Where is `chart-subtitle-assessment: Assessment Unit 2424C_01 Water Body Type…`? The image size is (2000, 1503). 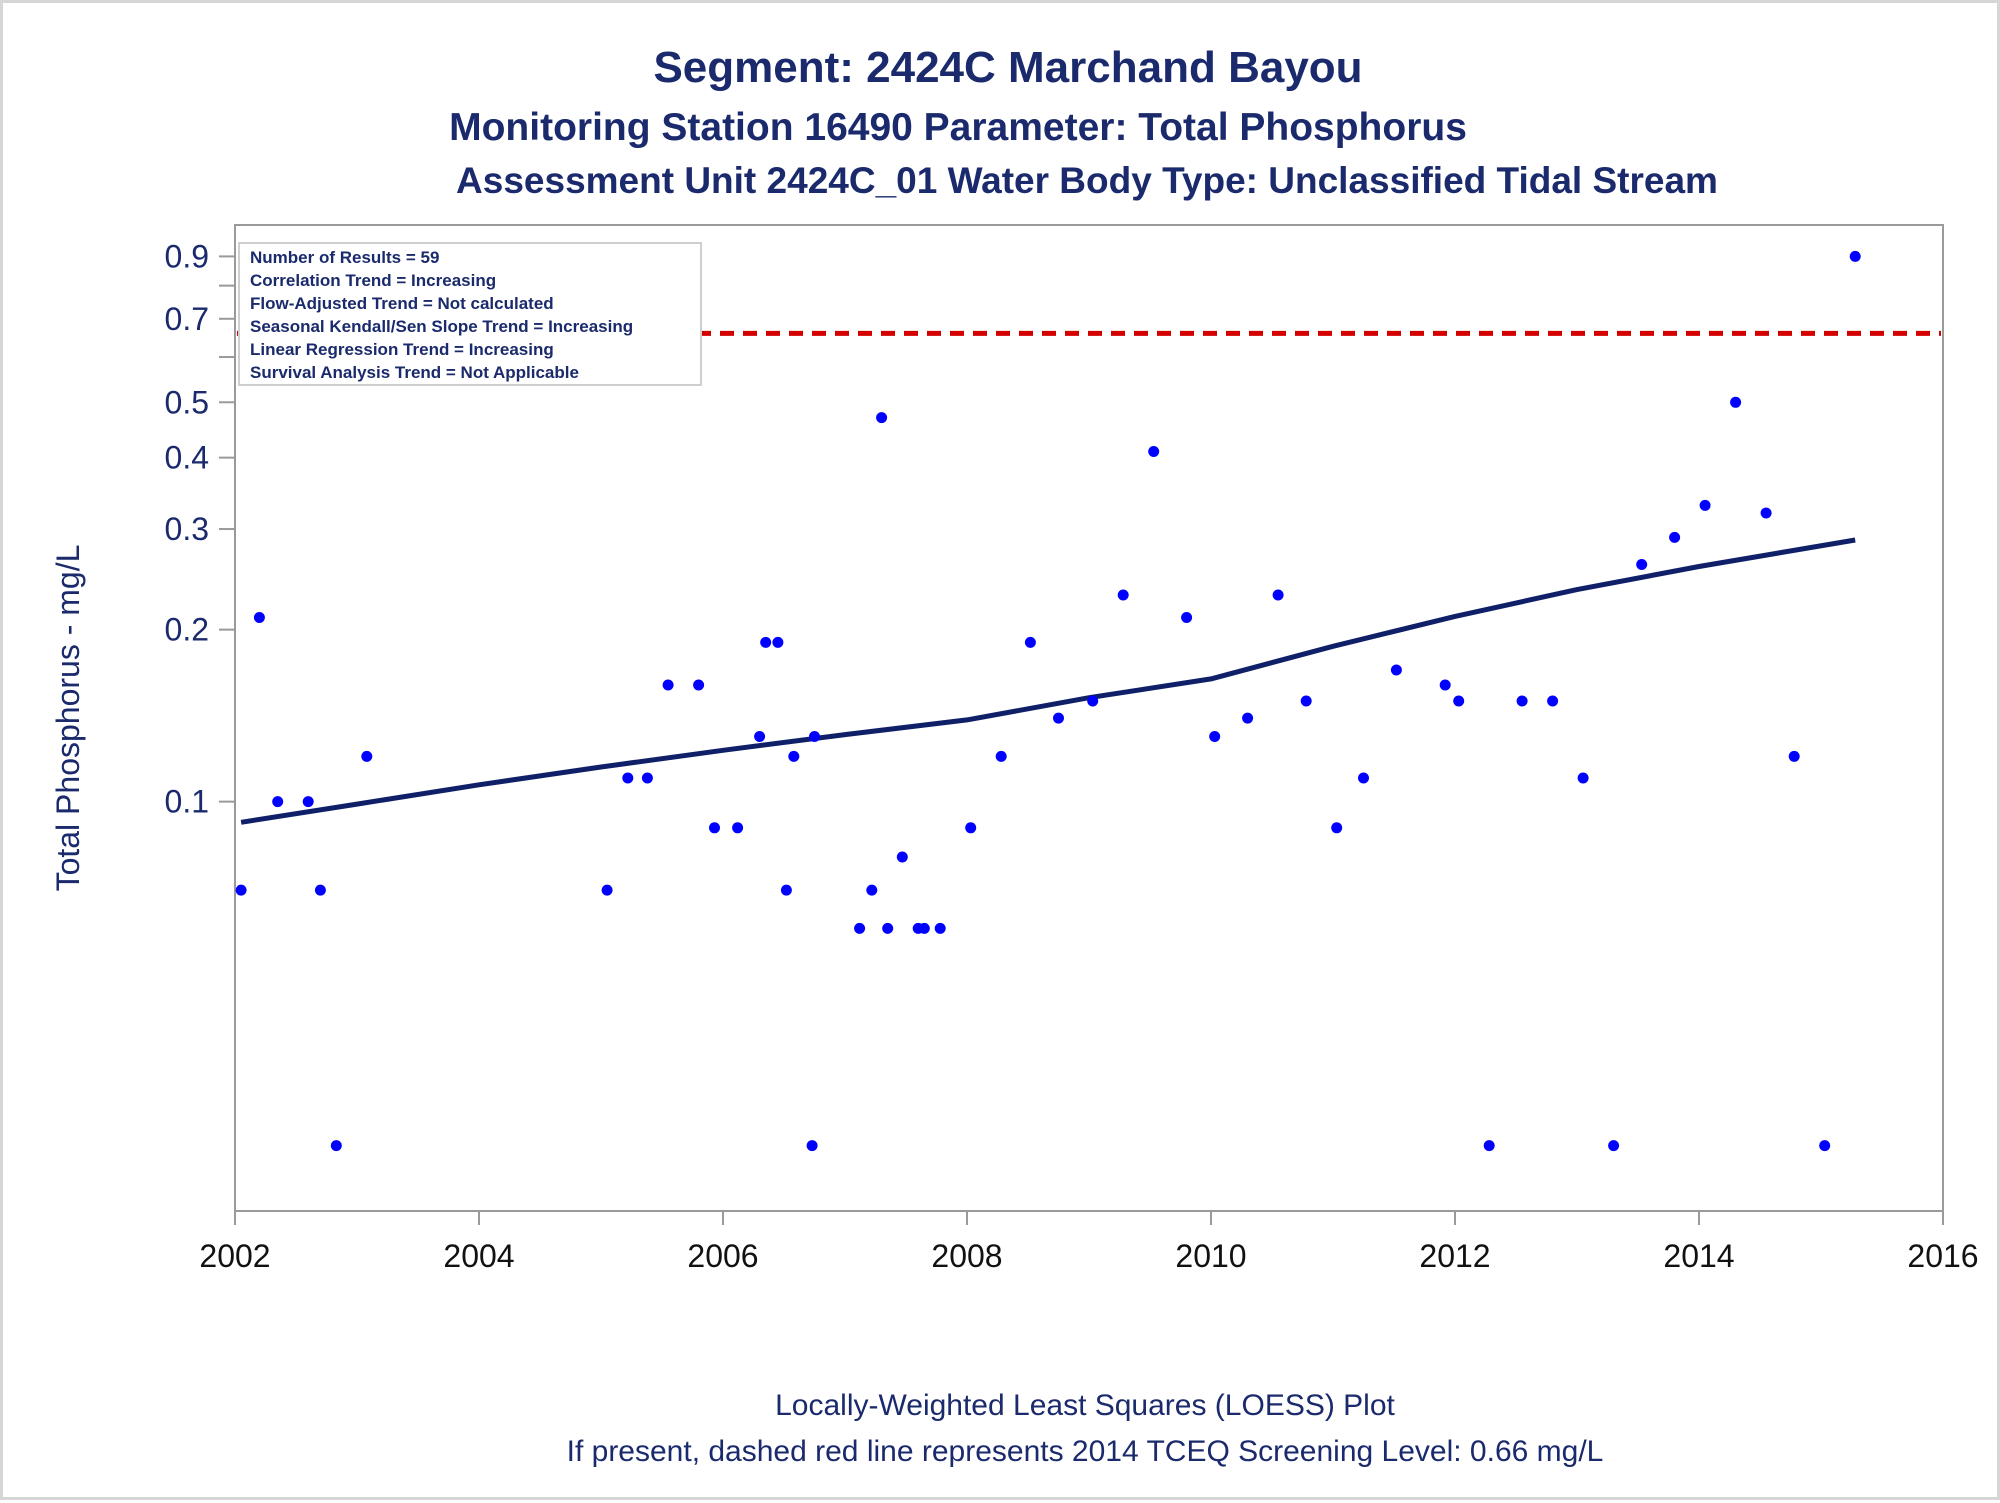 chart-subtitle-assessment: Assessment Unit 2424C_01 Water Body Type… is located at coordinates (1087, 180).